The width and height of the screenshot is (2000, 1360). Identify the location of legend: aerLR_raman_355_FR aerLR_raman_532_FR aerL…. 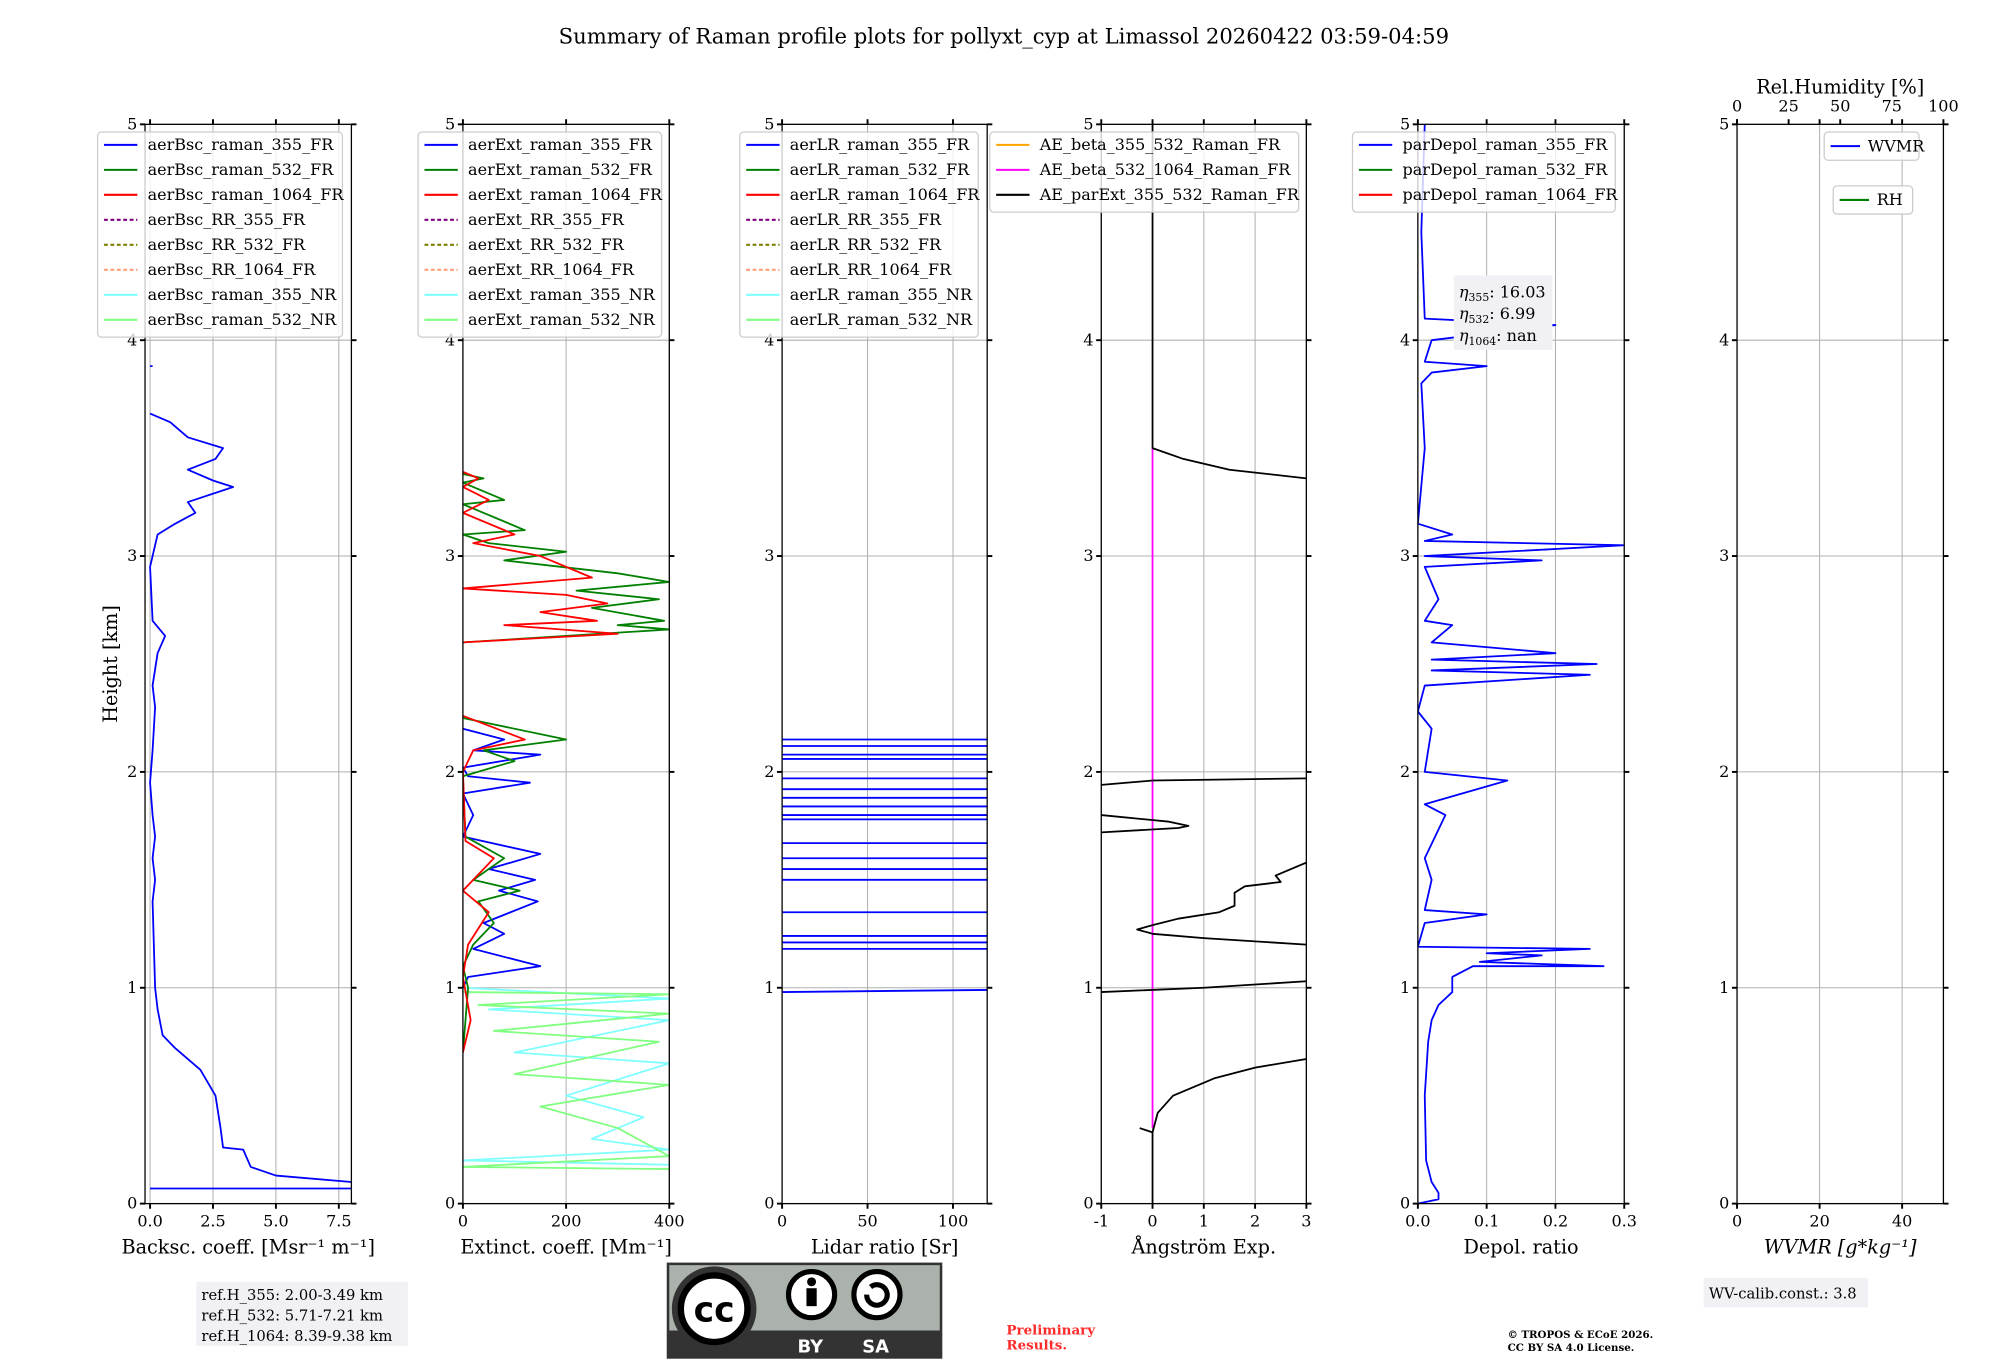
(860, 234).